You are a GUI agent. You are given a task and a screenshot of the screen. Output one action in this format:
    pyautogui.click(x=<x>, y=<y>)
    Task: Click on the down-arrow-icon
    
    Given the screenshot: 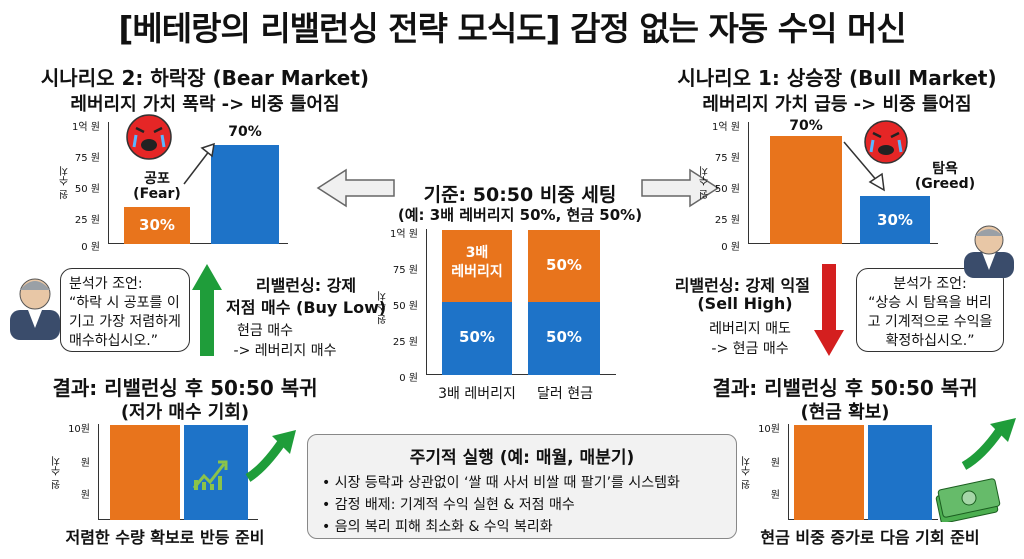 What is the action you would take?
    pyautogui.click(x=829, y=310)
    